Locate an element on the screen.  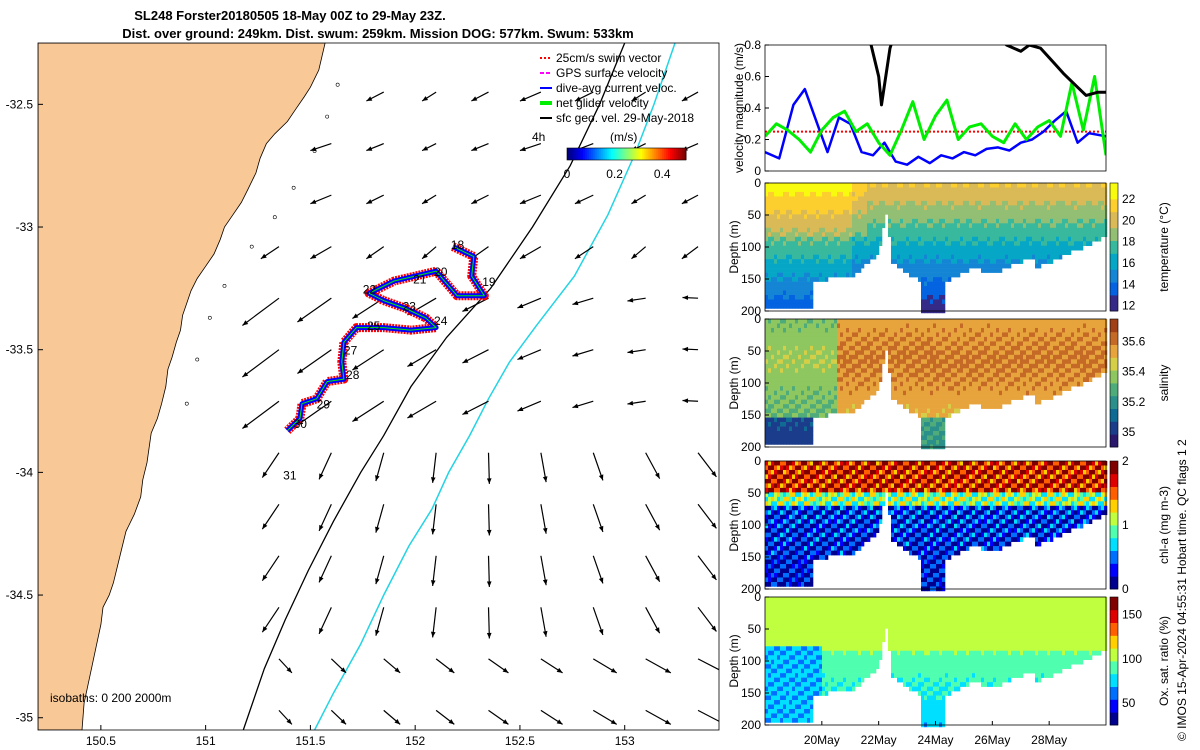
day-label: 30 is located at coordinates (301, 424).